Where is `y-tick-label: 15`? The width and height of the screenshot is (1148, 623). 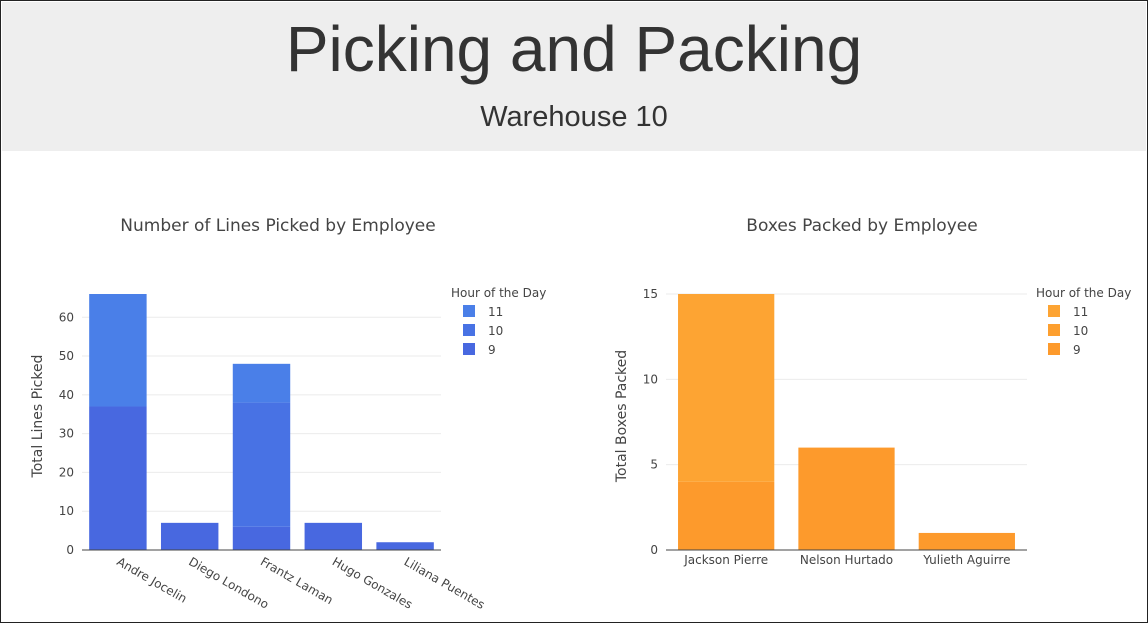
y-tick-label: 15 is located at coordinates (650, 294).